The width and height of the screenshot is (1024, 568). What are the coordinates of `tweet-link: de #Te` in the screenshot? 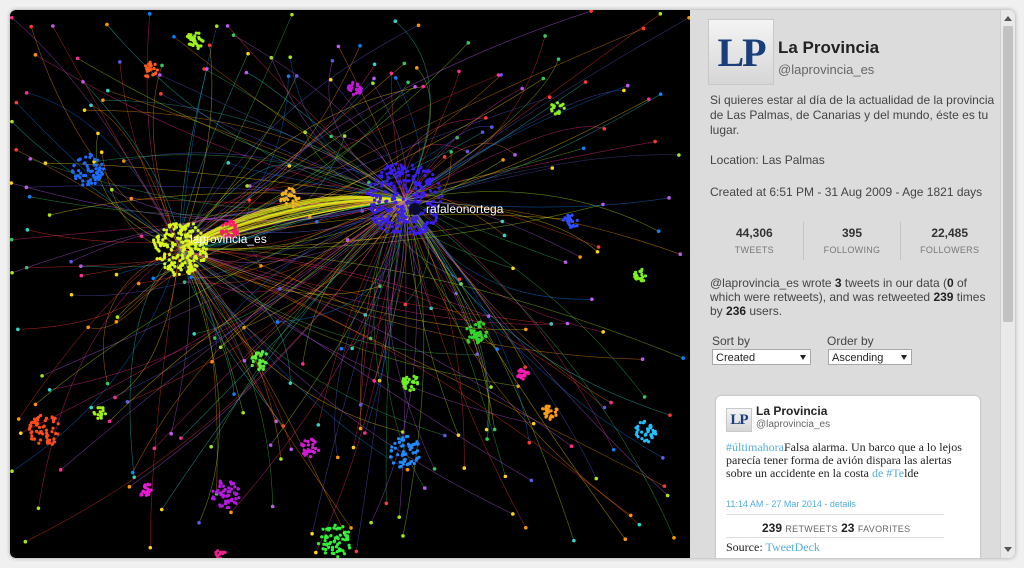 It's located at (888, 473).